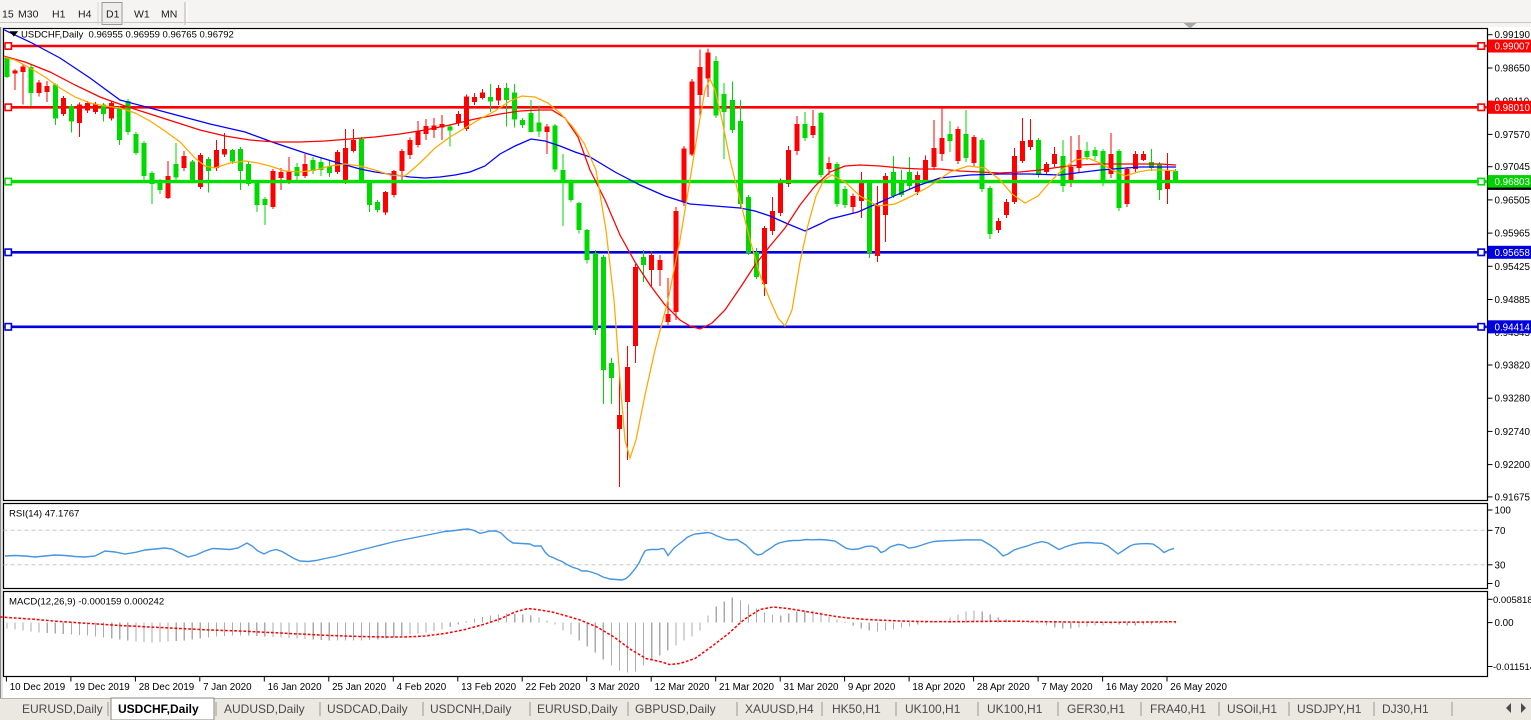 The image size is (1531, 720). What do you see at coordinates (1003, 687) in the screenshot?
I see `svg-text: 28 Apr 2020` at bounding box center [1003, 687].